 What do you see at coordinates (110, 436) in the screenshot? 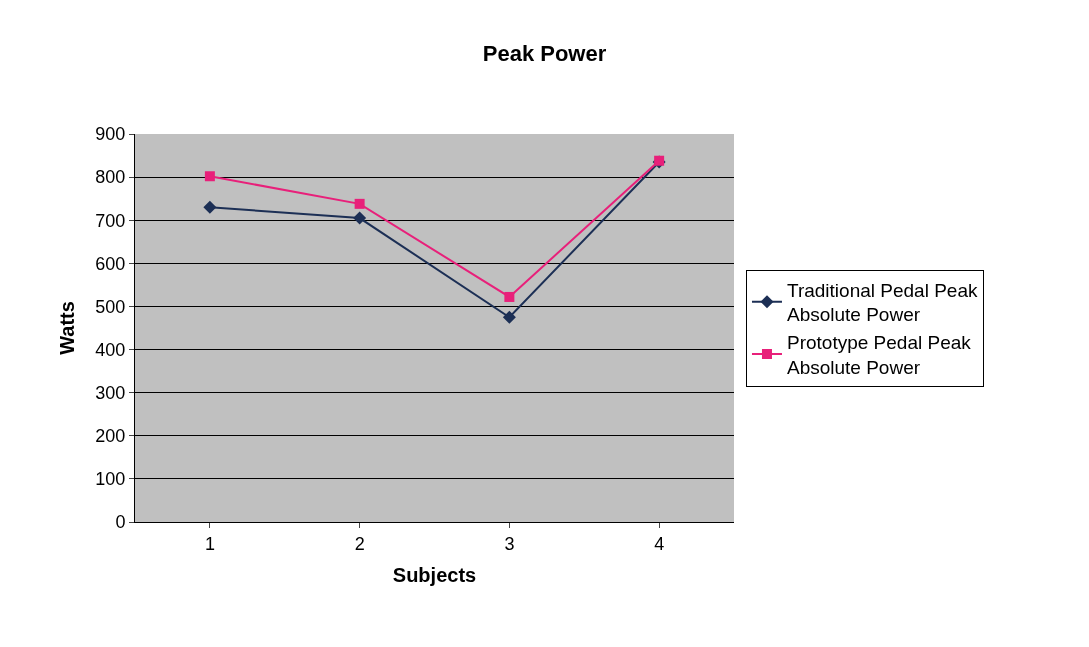
I see `y-tick-label: 200` at bounding box center [110, 436].